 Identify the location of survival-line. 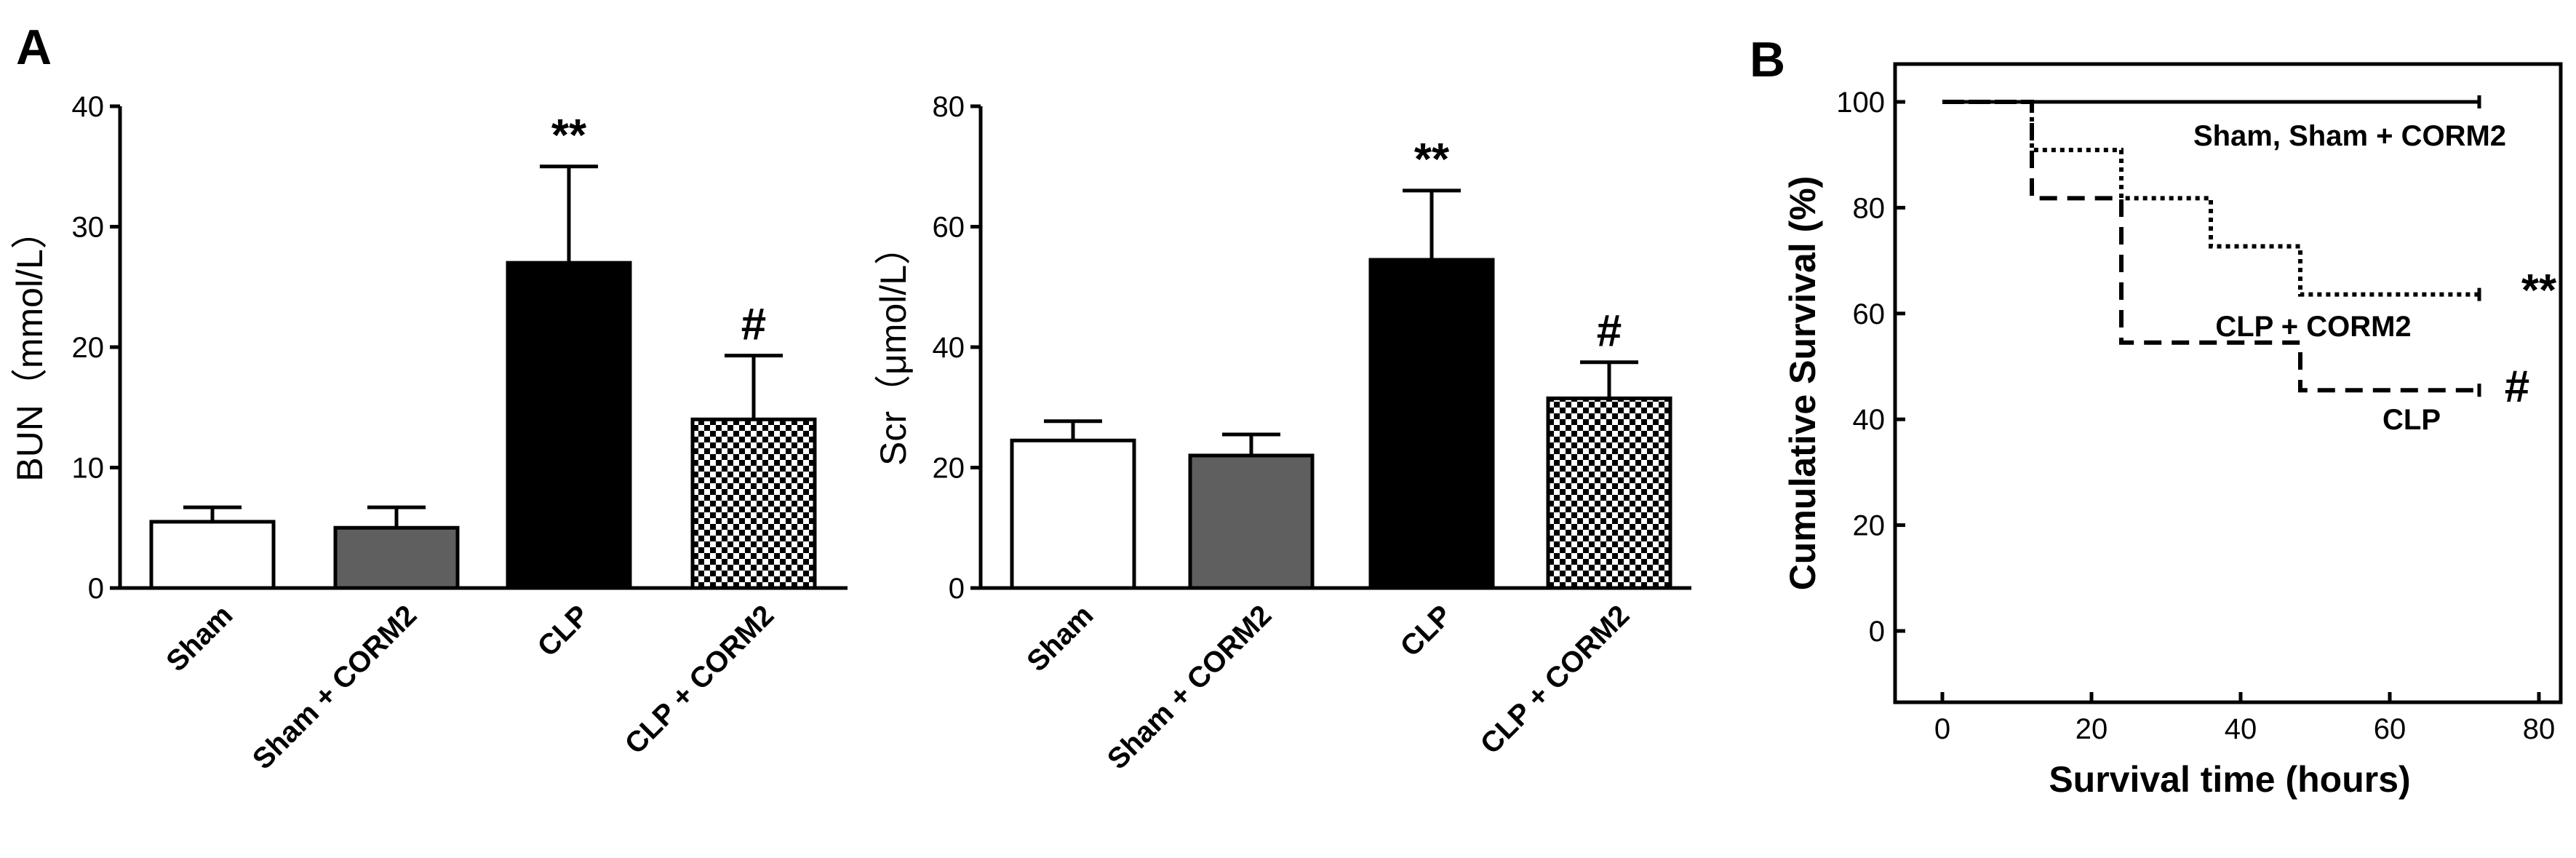
(2210, 246).